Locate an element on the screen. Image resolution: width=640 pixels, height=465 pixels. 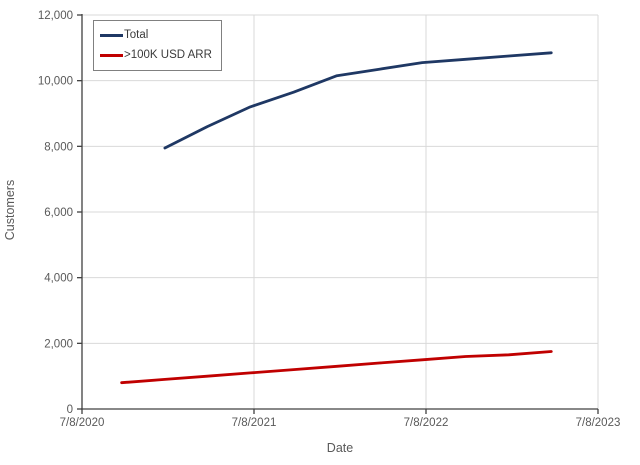
legend-label-100k-arr: >100K USD ARR is located at coordinates (168, 55).